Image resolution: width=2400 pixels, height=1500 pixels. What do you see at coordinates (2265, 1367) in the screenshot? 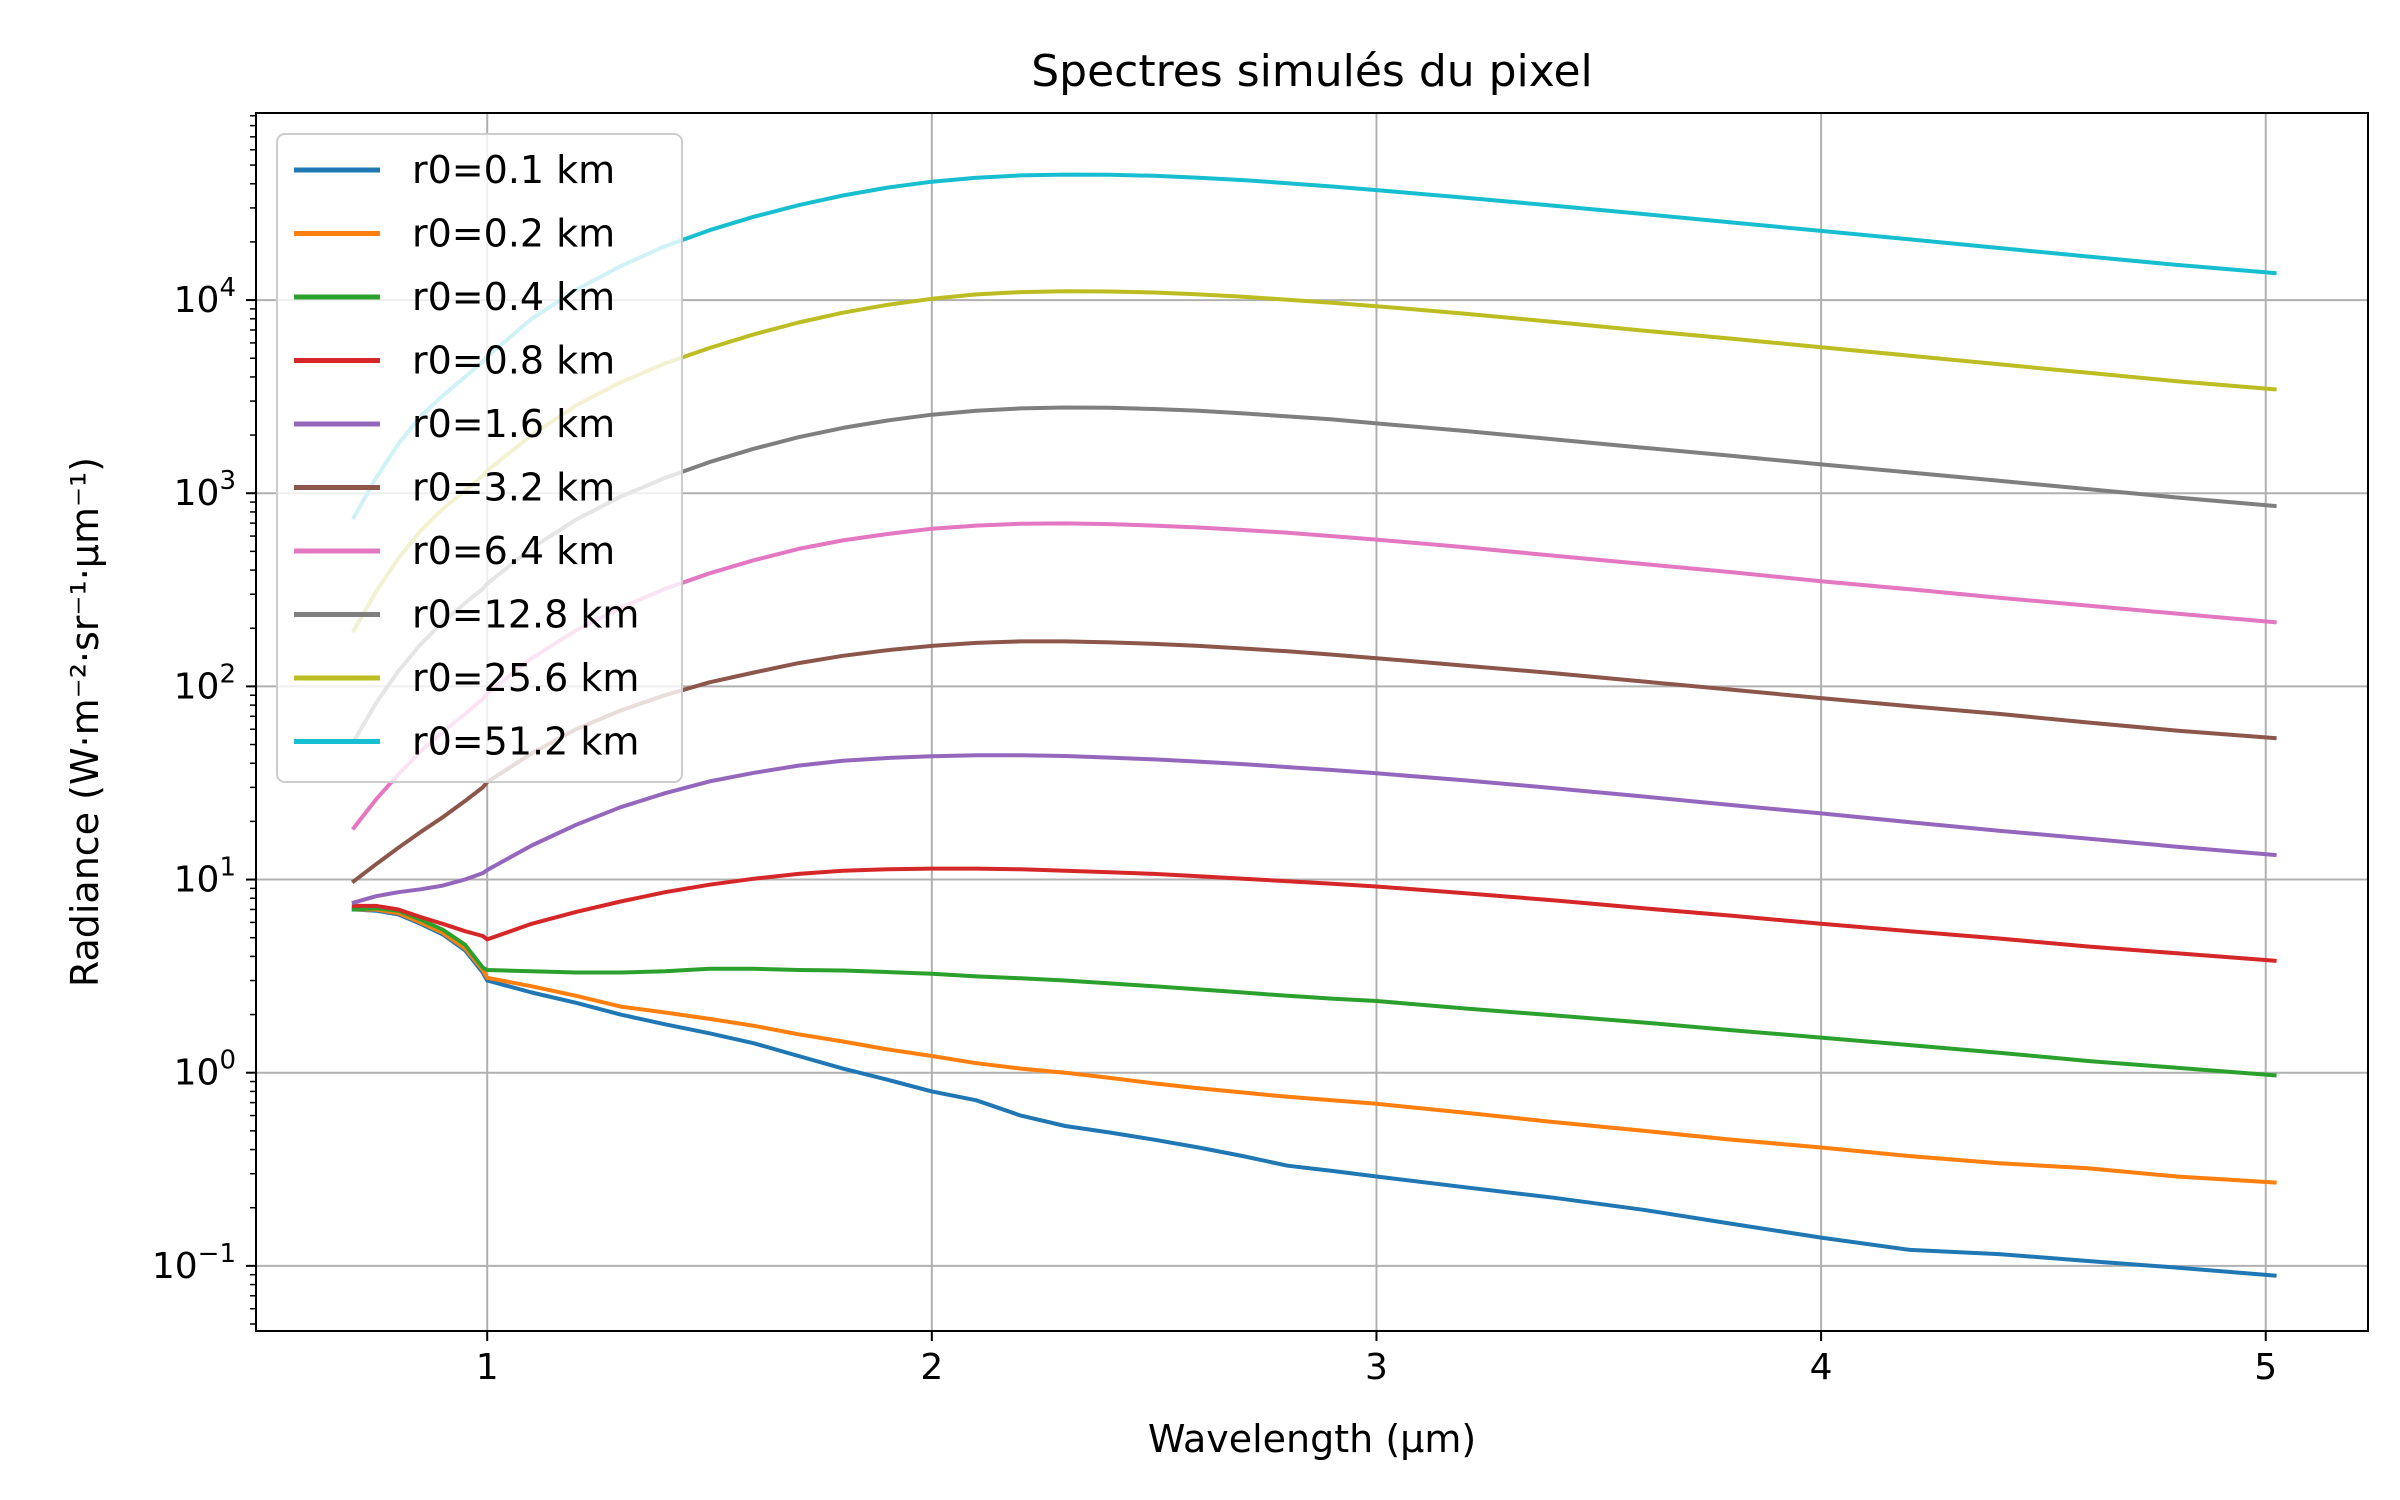
I see `x-tick-label: 5` at bounding box center [2265, 1367].